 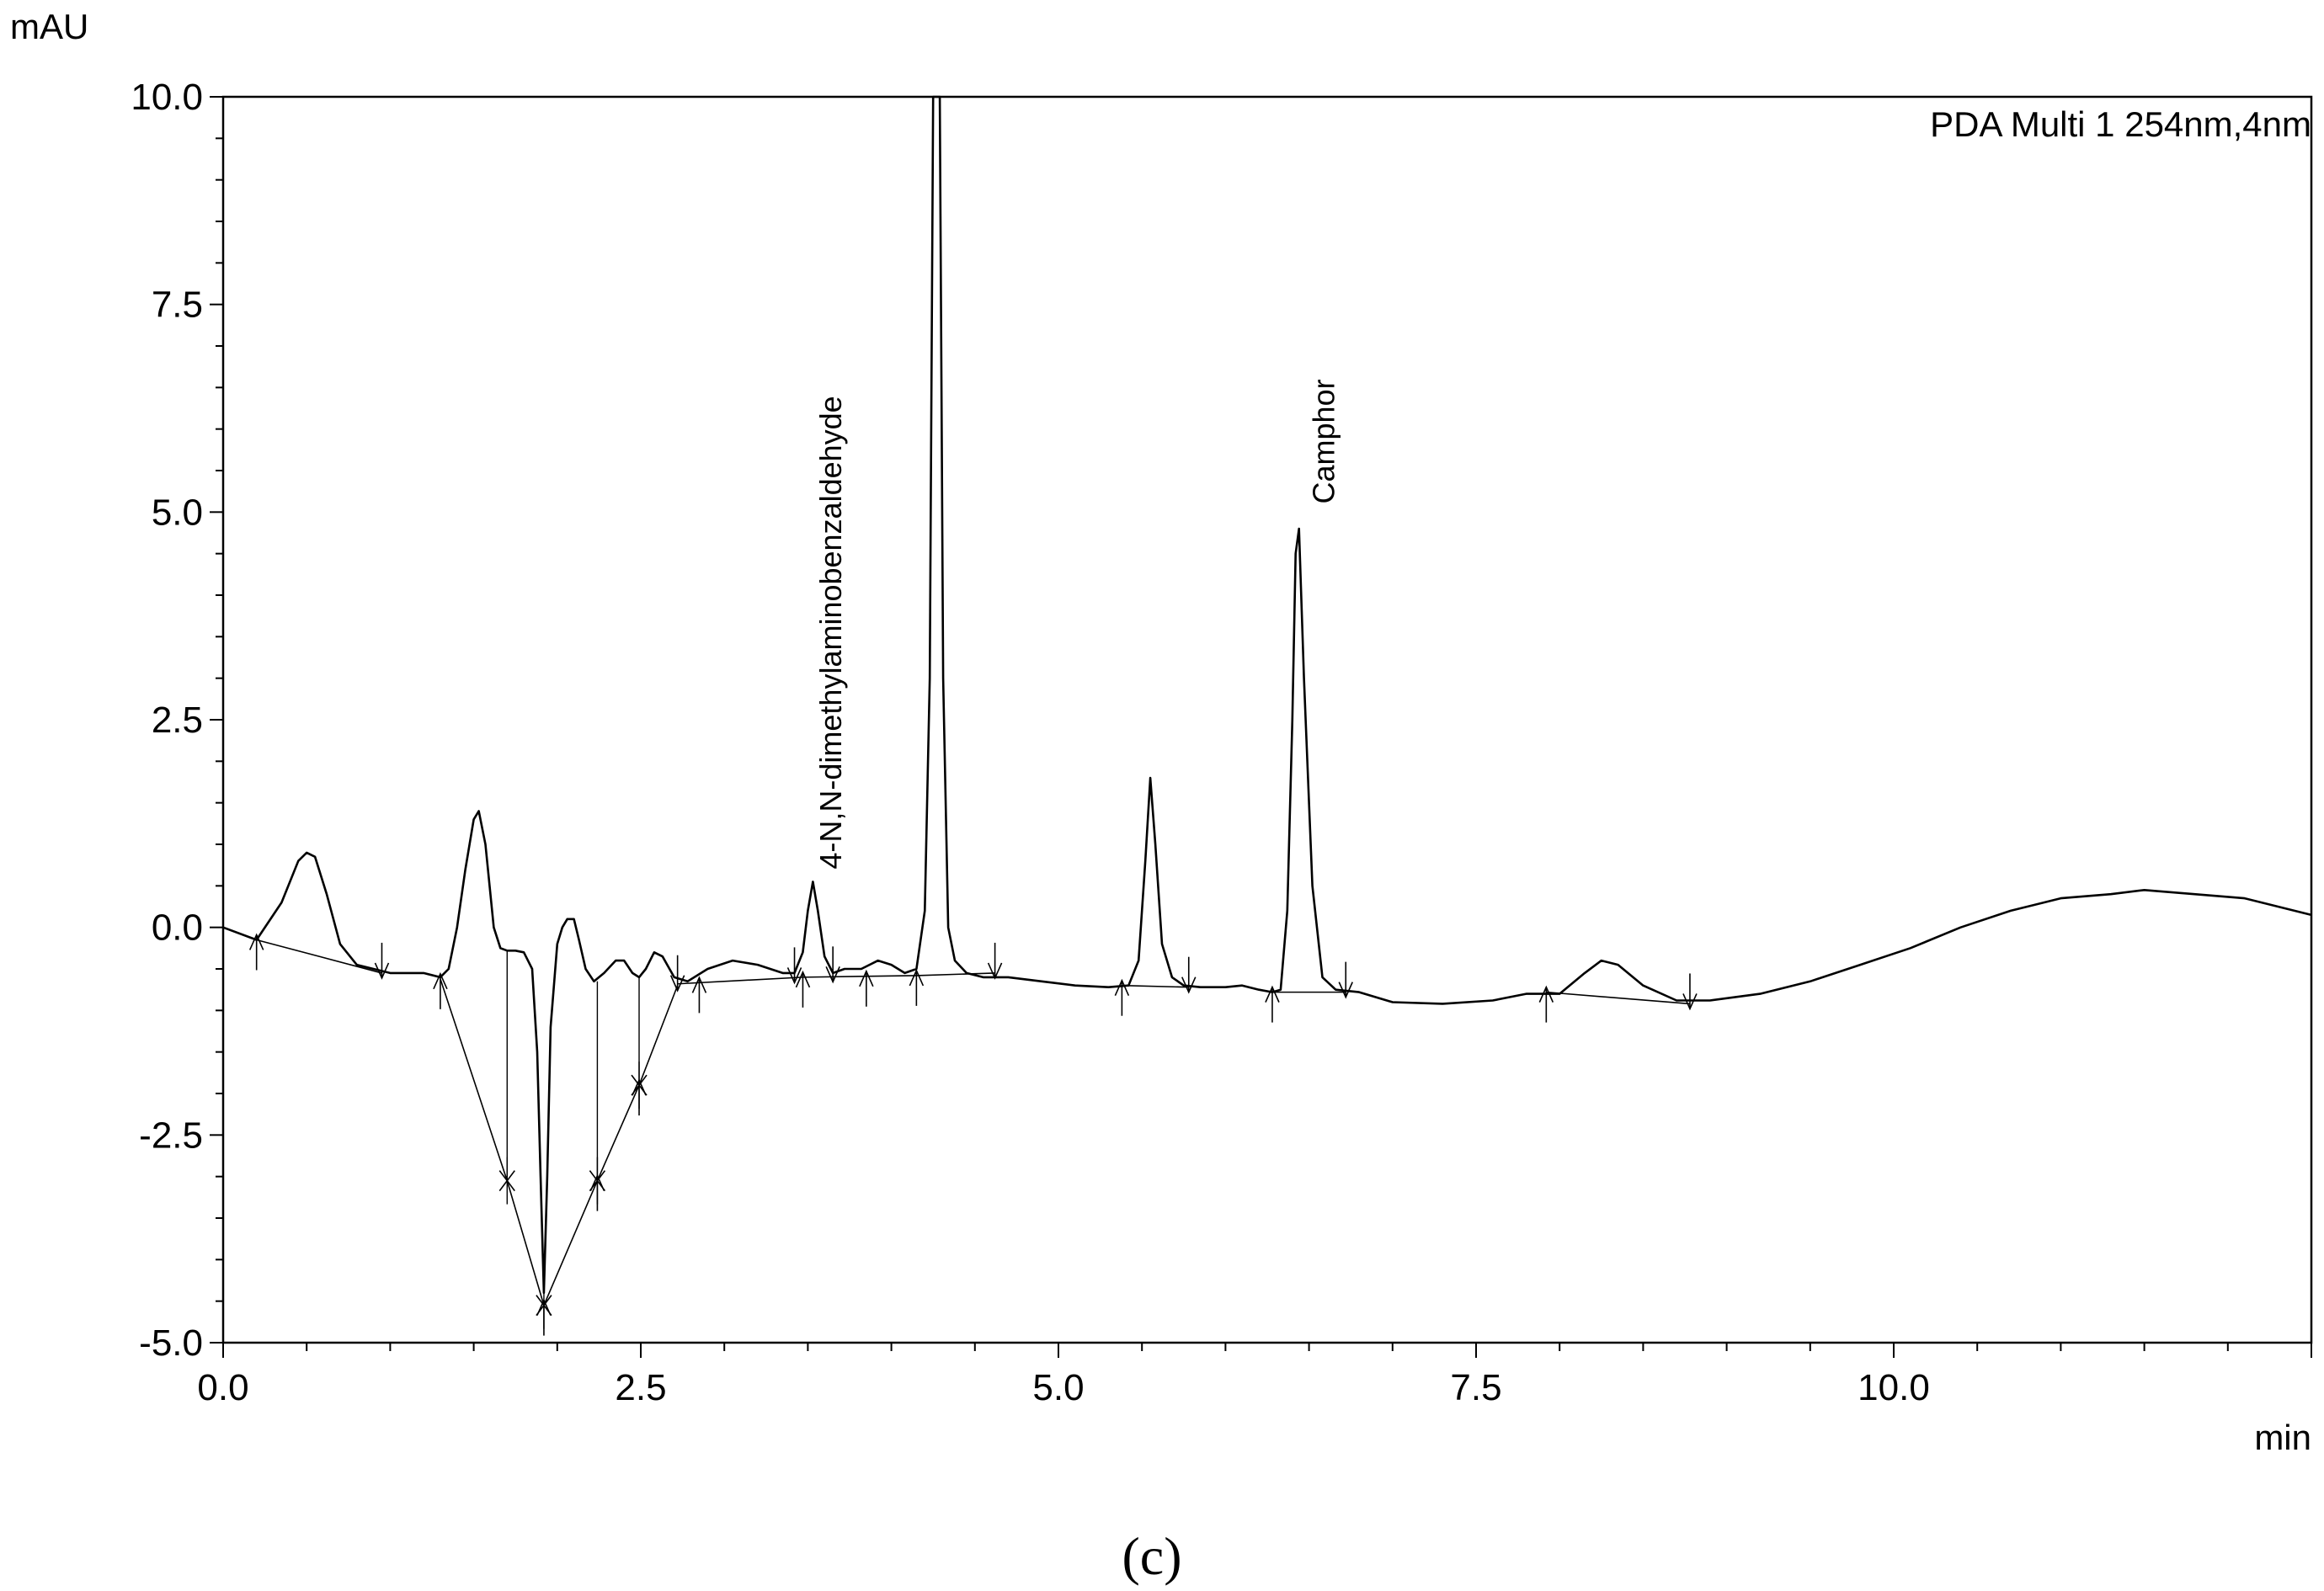 I want to click on peak-labels: 4-N,N-dimethylaminobenzaldehyde Camphor, so click(x=1077, y=624).